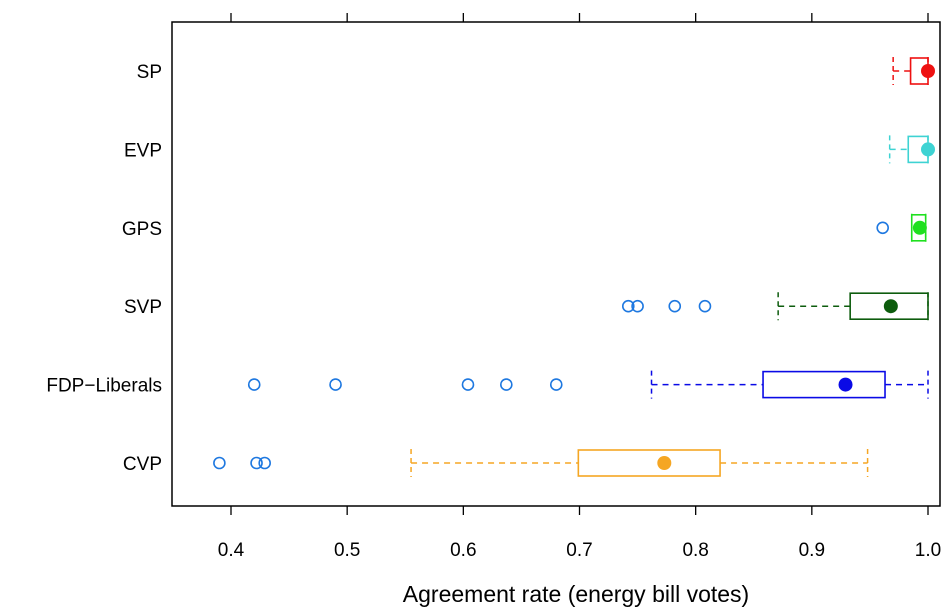 Image resolution: width=950 pixels, height=612 pixels. What do you see at coordinates (143, 307) in the screenshot?
I see `category-label: SVP` at bounding box center [143, 307].